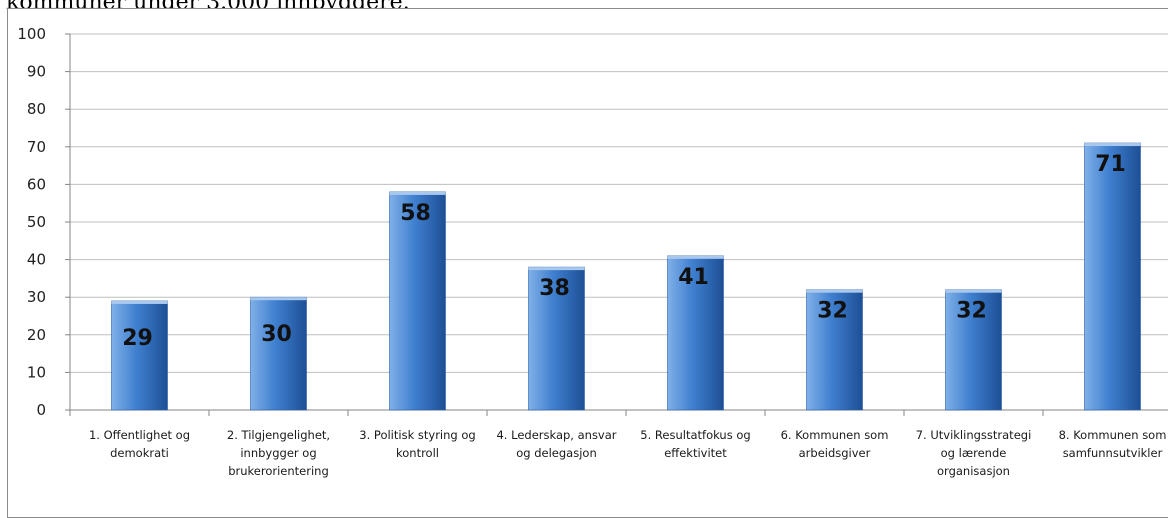 The image size is (1168, 518). Describe the element at coordinates (417, 435) in the screenshot. I see `x-category-label: 3. Politisk styring og` at that location.